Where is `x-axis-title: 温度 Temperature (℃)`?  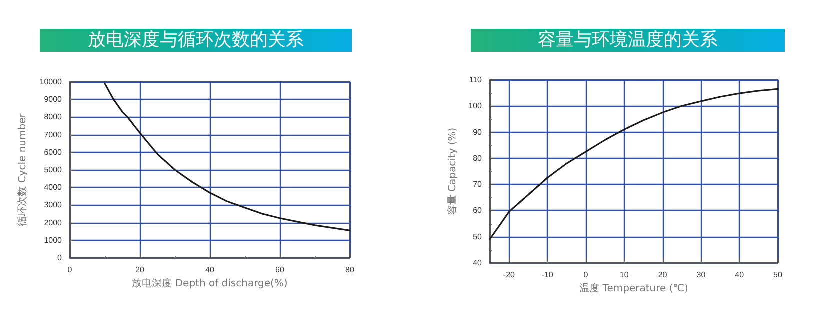 x-axis-title: 温度 Temperature (℃) is located at coordinates (634, 288).